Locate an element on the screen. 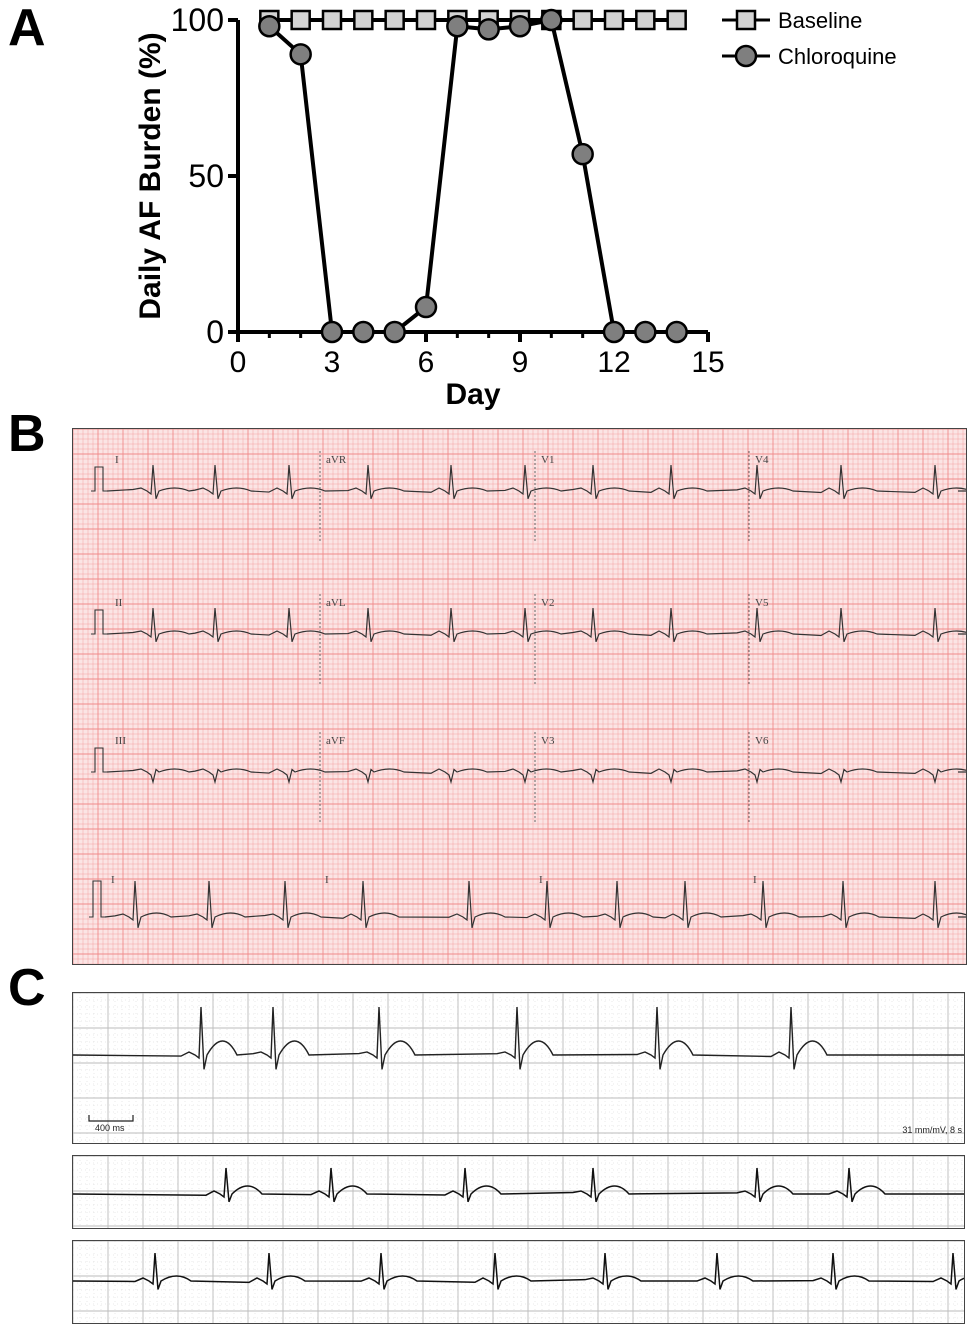 The image size is (977, 1327). lead-label: V1 is located at coordinates (547, 460).